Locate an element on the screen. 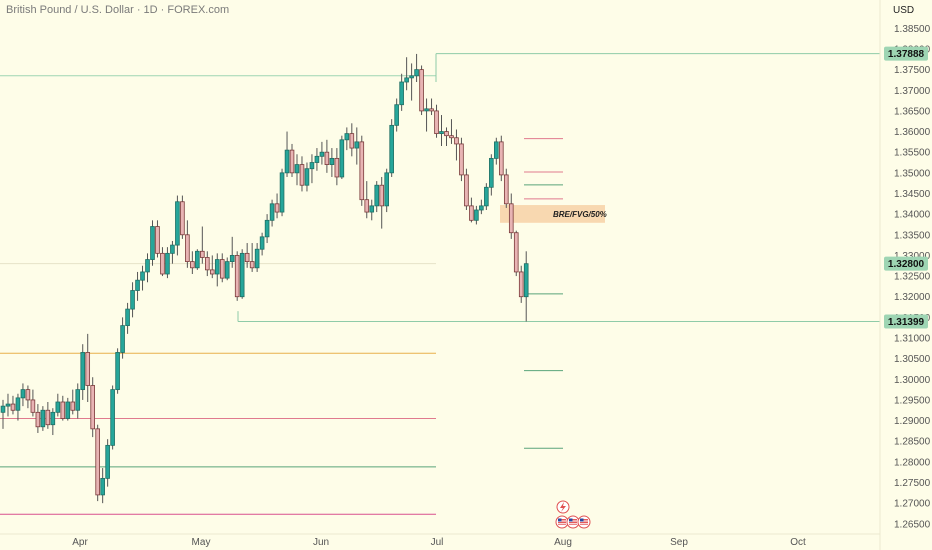 The height and width of the screenshot is (550, 932). price-label: 1.31399 is located at coordinates (906, 322).